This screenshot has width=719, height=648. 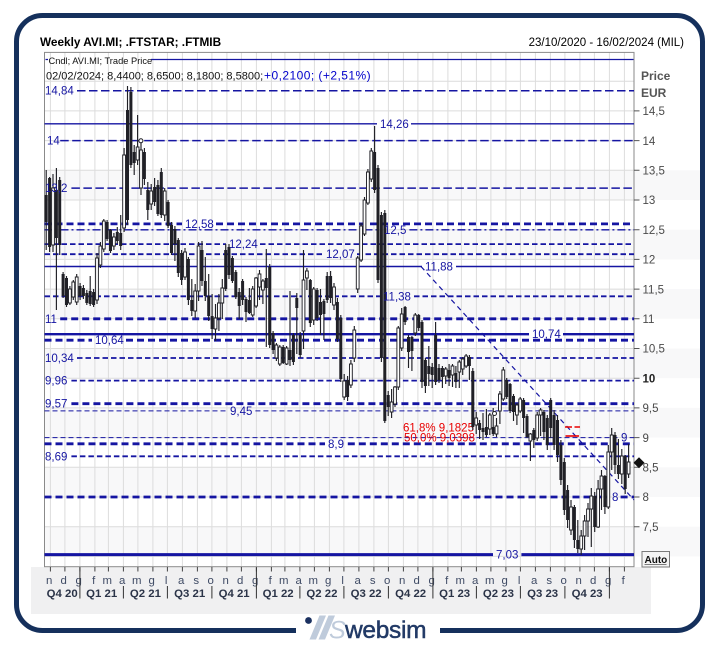 I want to click on svg-text: 7,5, so click(x=651, y=528).